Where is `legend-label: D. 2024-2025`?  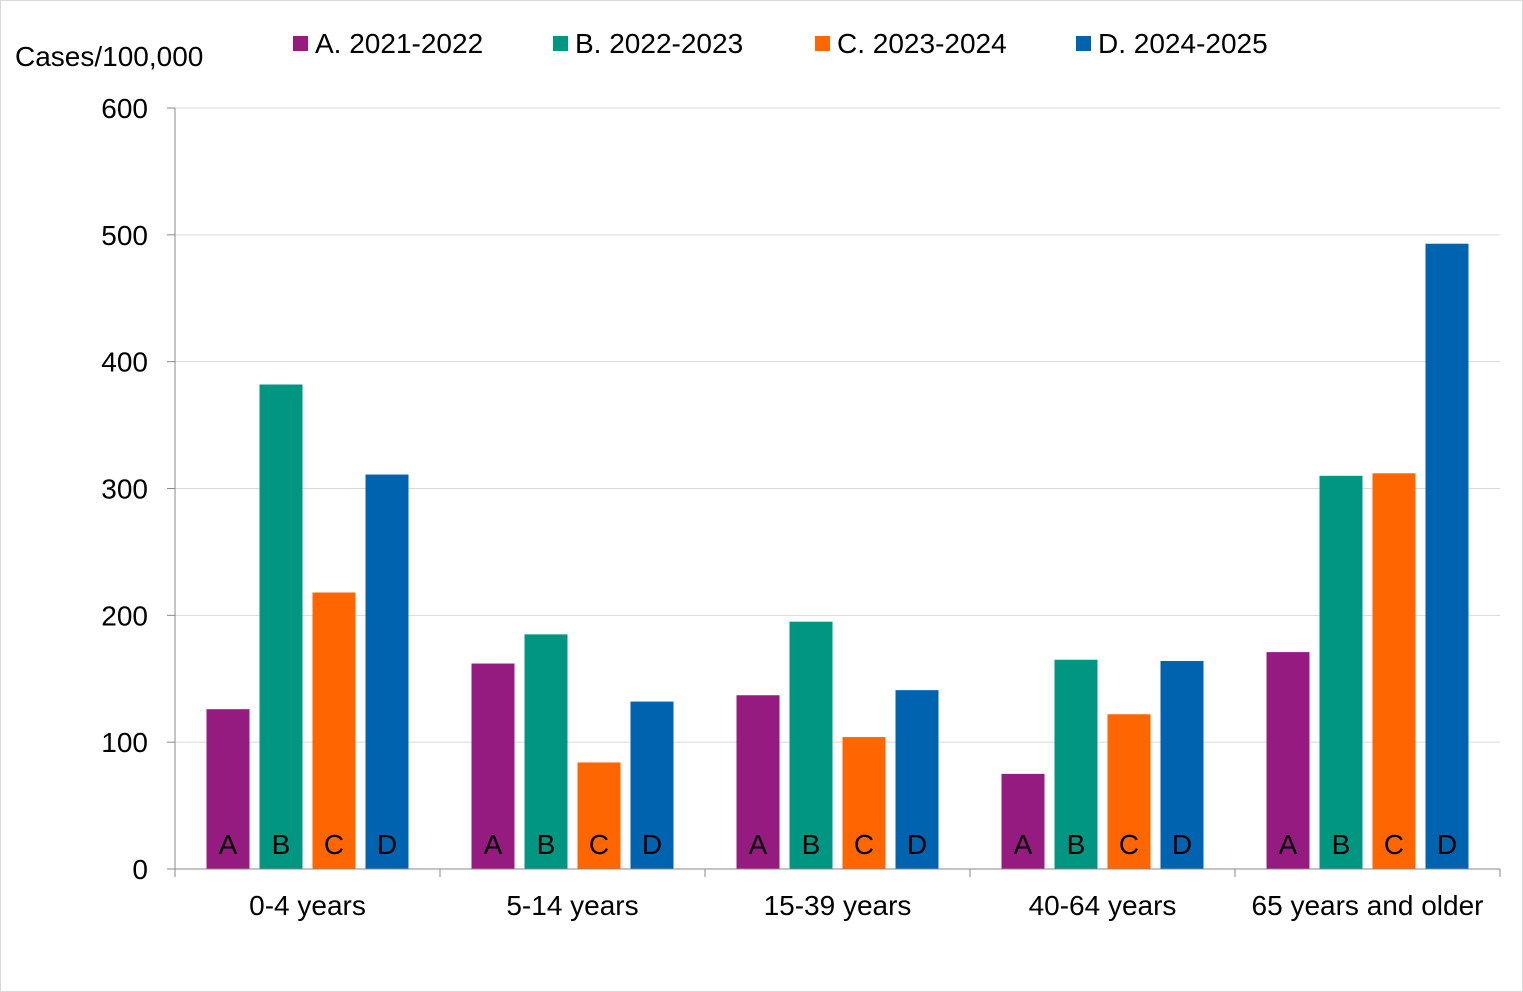 legend-label: D. 2024-2025 is located at coordinates (1183, 43).